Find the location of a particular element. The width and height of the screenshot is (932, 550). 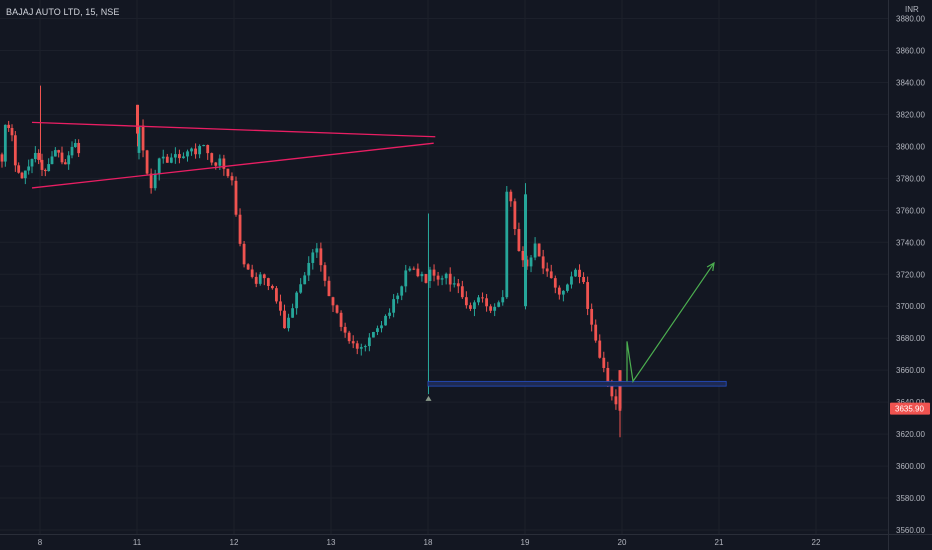

time-tick-label: 22 is located at coordinates (816, 542).